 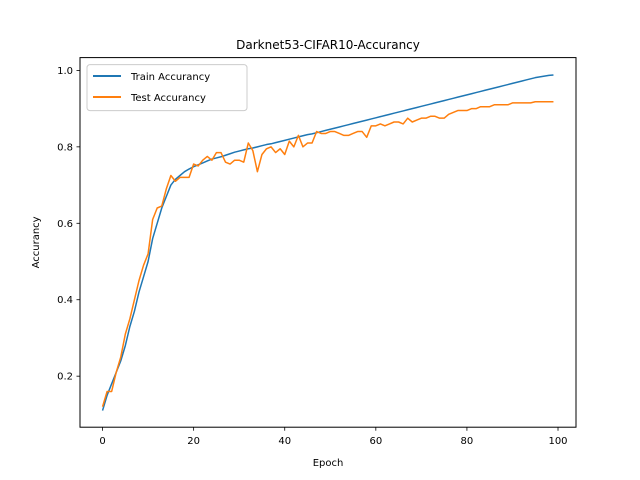 What do you see at coordinates (375, 441) in the screenshot?
I see `x-tick-label: 60` at bounding box center [375, 441].